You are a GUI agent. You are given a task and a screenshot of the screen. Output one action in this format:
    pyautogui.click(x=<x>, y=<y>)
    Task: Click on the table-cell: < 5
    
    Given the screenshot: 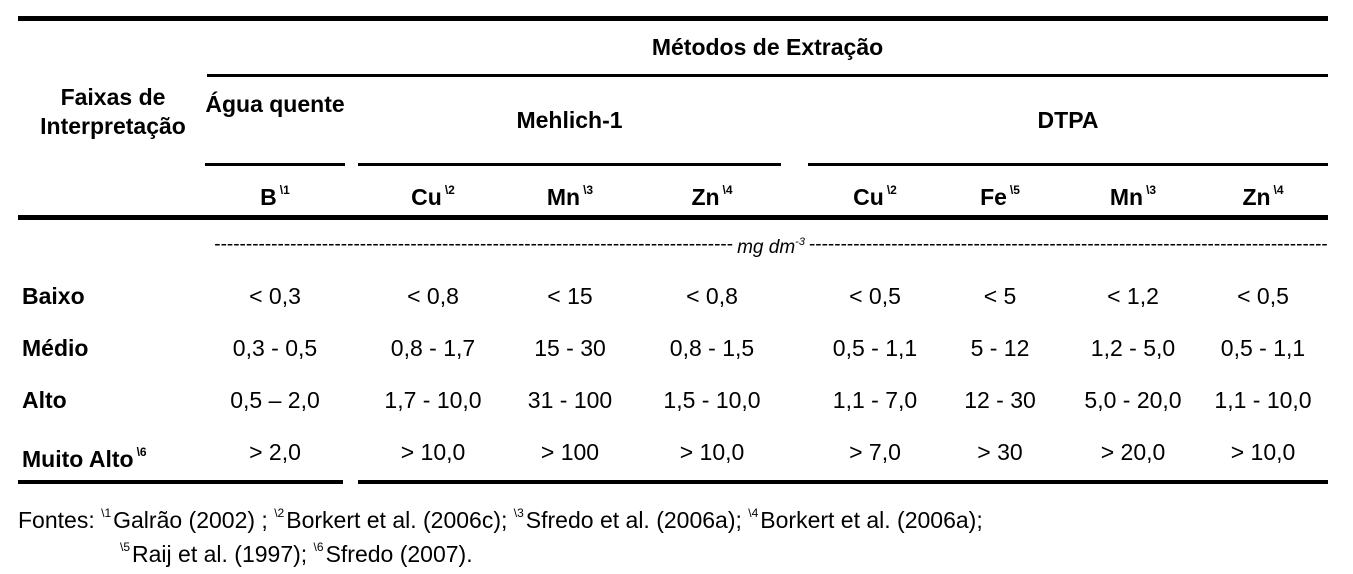 What is the action you would take?
    pyautogui.click(x=1000, y=296)
    